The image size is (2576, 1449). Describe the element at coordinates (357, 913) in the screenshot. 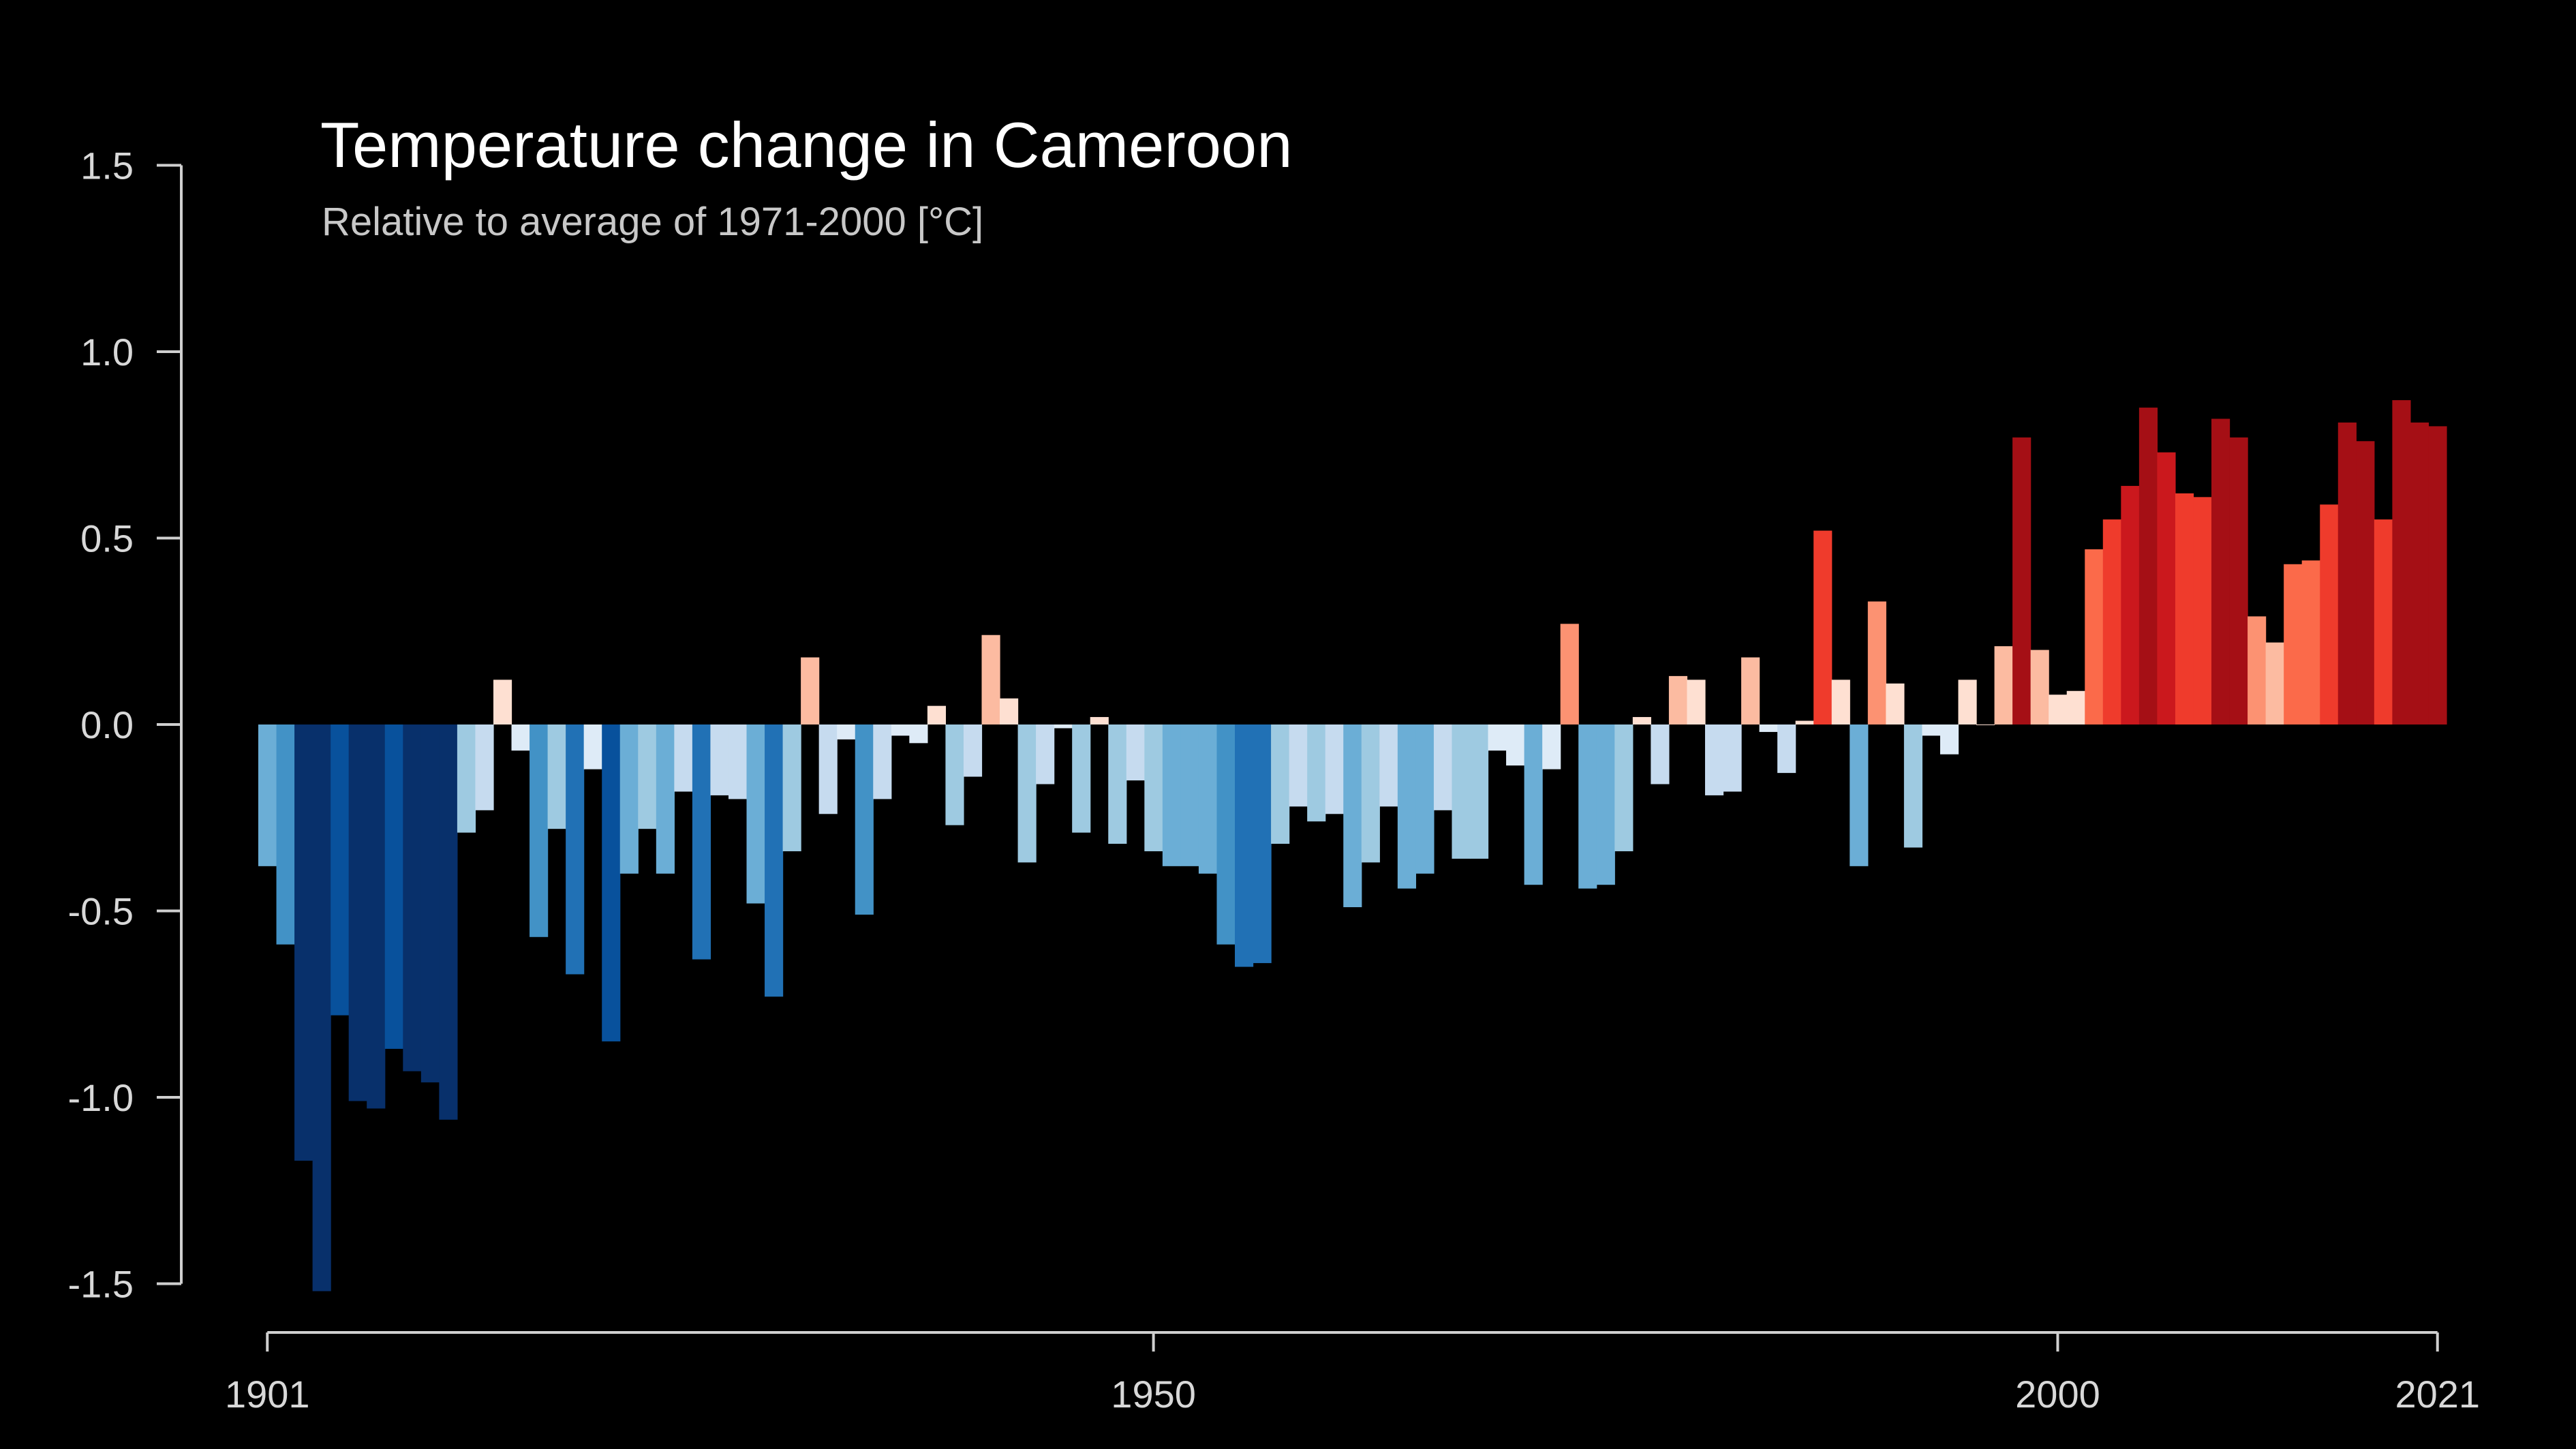

I see `bar-1906` at that location.